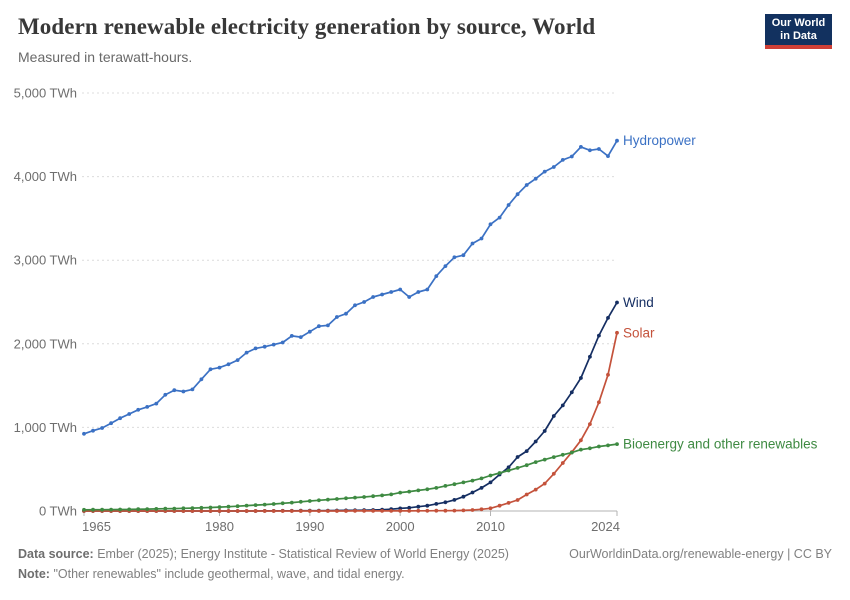 The width and height of the screenshot is (850, 600). What do you see at coordinates (350, 477) in the screenshot?
I see `series-line-bioenergy-and-other-renewables` at bounding box center [350, 477].